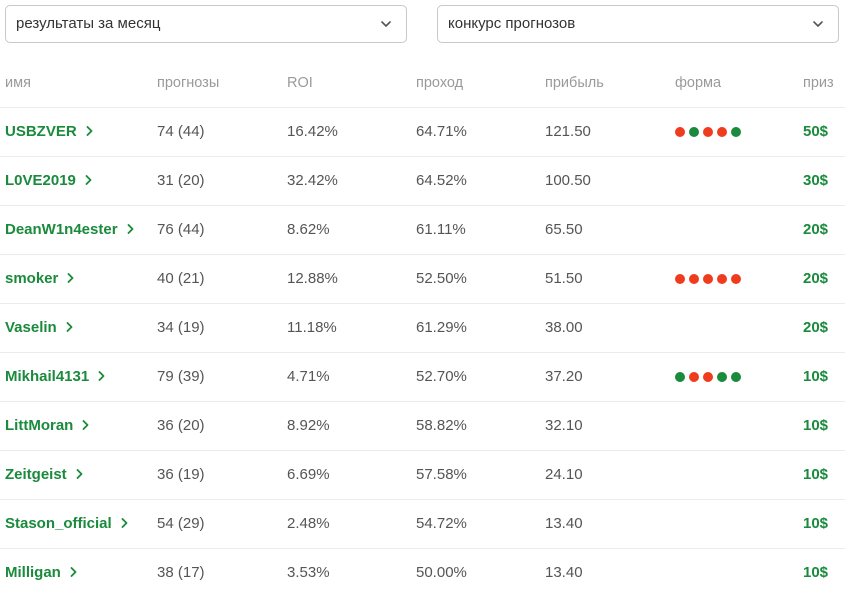  What do you see at coordinates (564, 474) in the screenshot?
I see `profit-value: 24.10` at bounding box center [564, 474].